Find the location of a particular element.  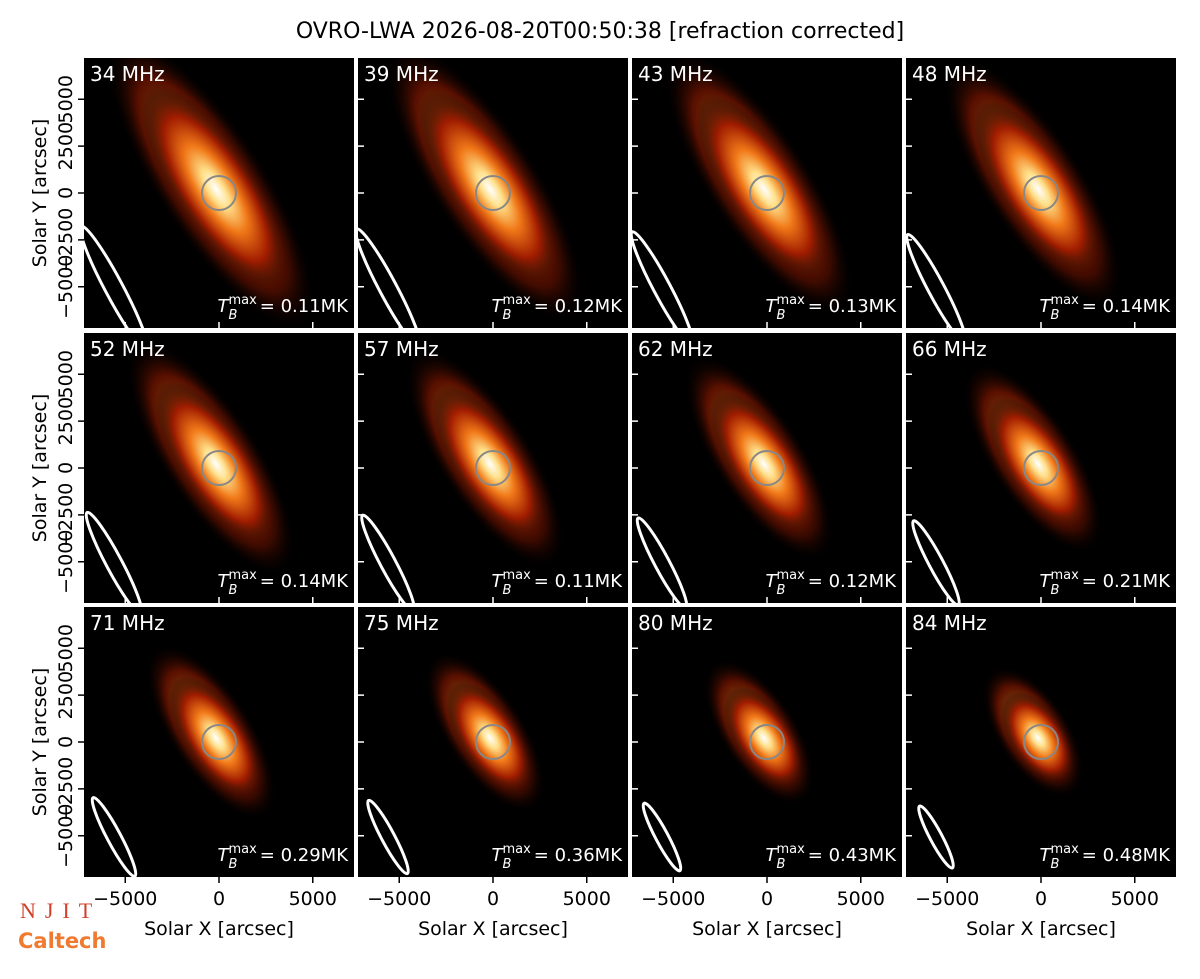

panel-title: 43 MHz is located at coordinates (675, 74).